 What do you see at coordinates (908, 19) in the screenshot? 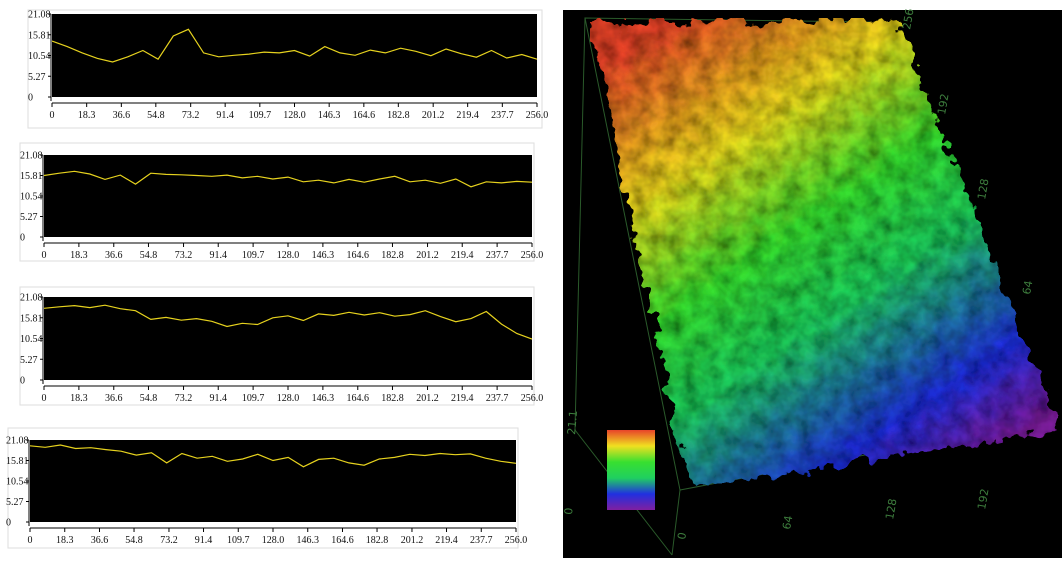
I see `y-tick-label: 256` at bounding box center [908, 19].